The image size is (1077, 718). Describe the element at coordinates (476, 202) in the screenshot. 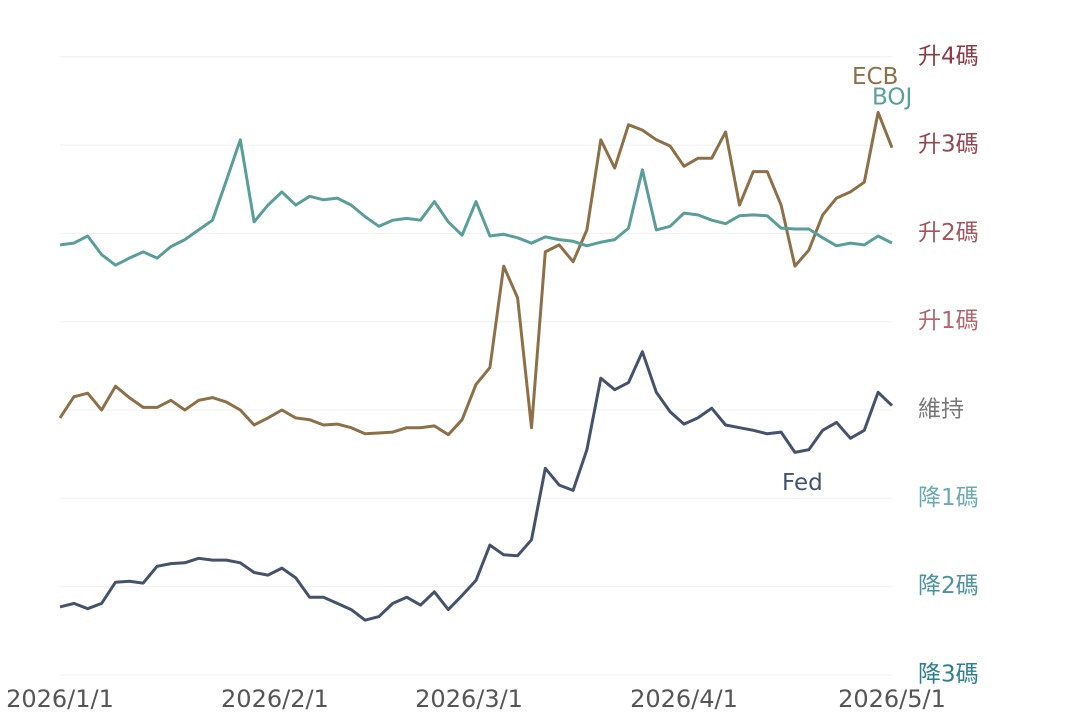

I see `line-series` at that location.